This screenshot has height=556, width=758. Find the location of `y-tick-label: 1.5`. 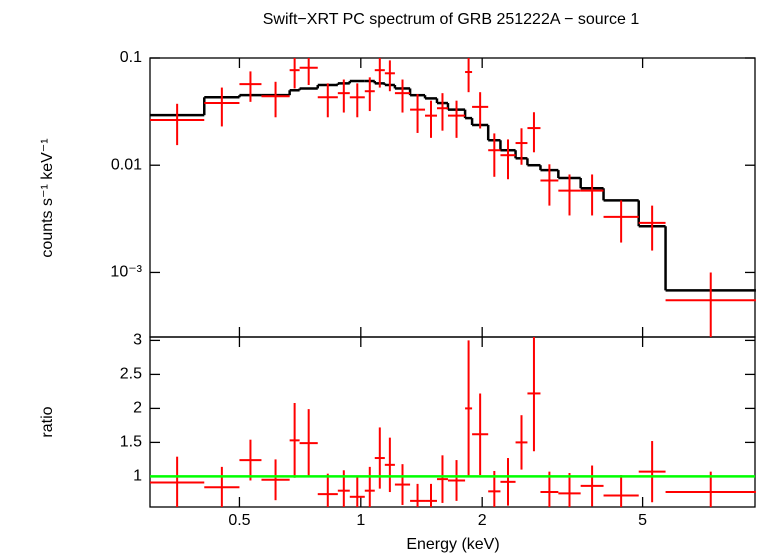

y-tick-label: 1.5 is located at coordinates (131, 442).